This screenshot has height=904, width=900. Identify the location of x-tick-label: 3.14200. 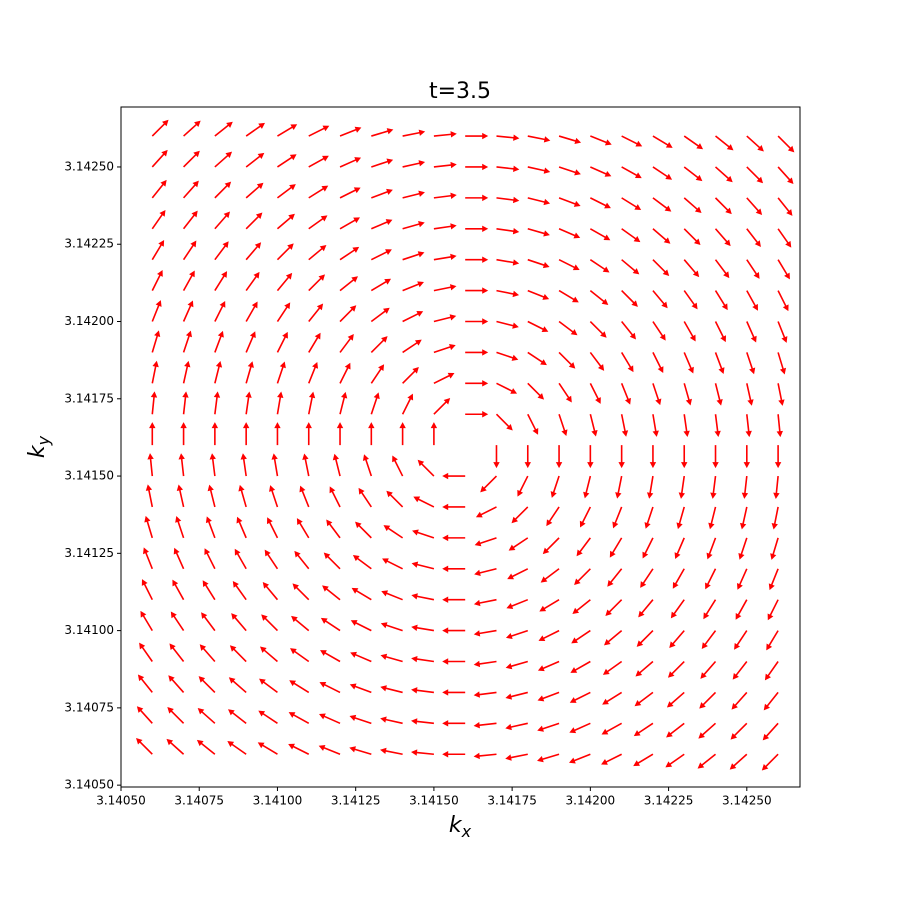
(591, 801).